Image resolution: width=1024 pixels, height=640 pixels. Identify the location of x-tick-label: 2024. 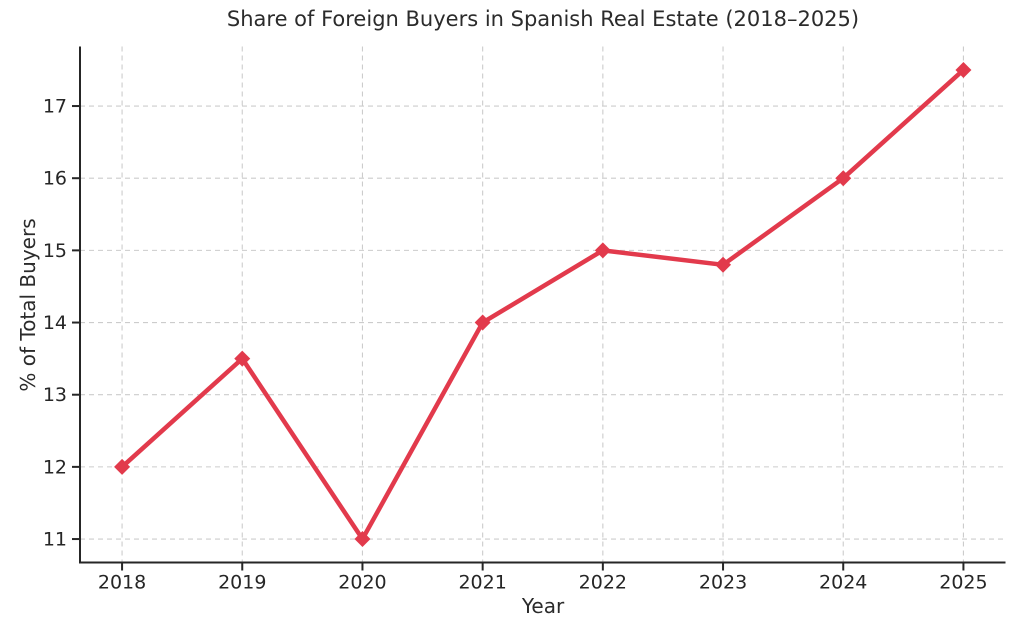
(843, 583).